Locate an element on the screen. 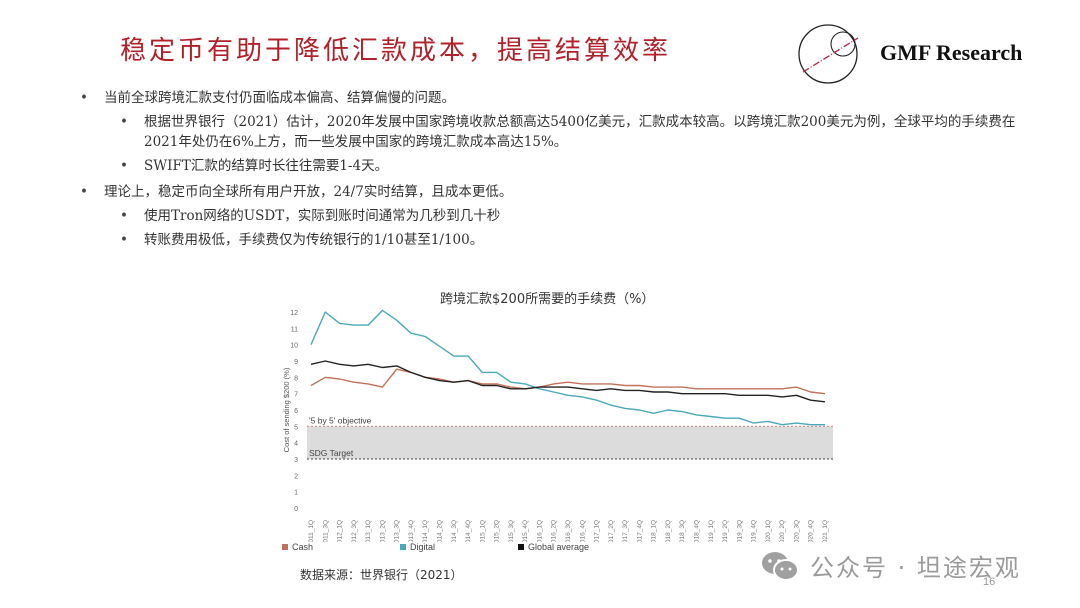 This screenshot has height=608, width=1080. series-line-global-average is located at coordinates (568, 381).